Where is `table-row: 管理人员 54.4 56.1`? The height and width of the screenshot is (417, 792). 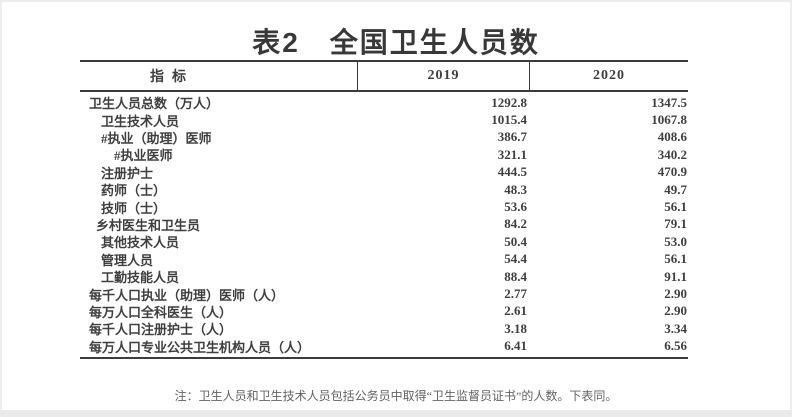
table-row: 管理人员 54.4 56.1 is located at coordinates (384, 259).